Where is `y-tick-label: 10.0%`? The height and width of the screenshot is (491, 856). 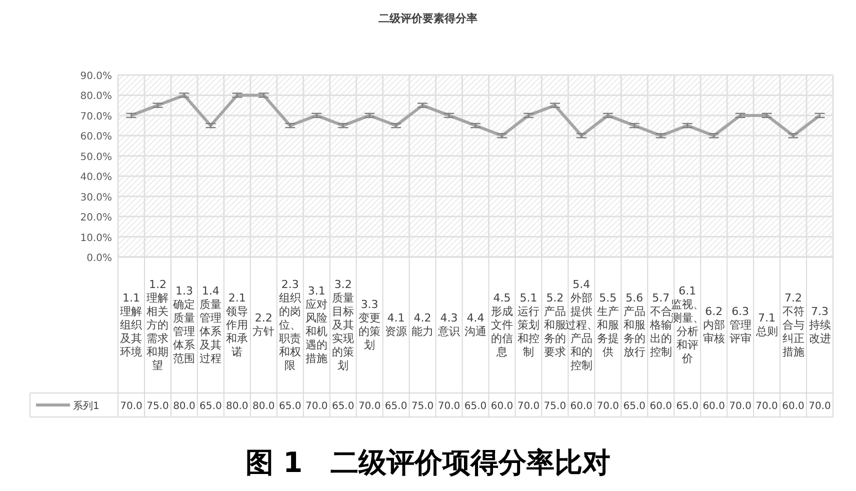
y-tick-label: 10.0% is located at coordinates (96, 238).